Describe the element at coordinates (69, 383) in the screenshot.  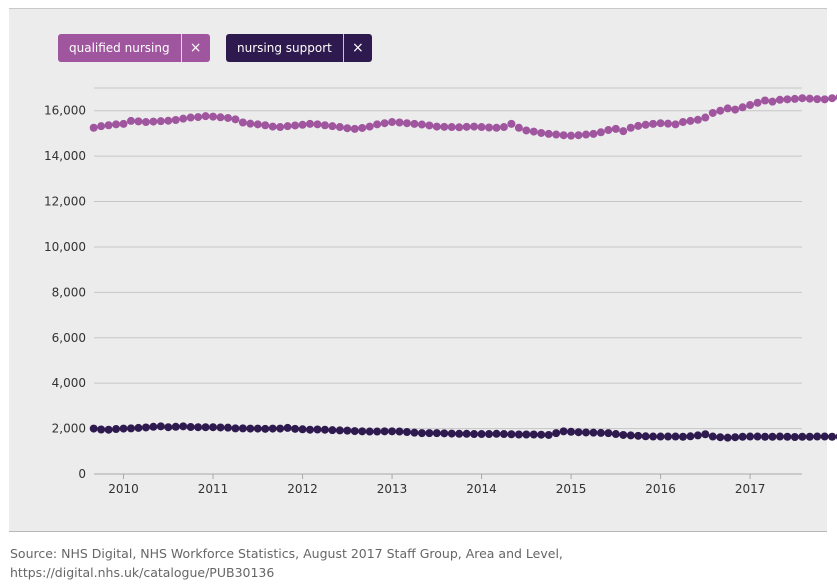
I see `y-tick-label: 4,000` at that location.